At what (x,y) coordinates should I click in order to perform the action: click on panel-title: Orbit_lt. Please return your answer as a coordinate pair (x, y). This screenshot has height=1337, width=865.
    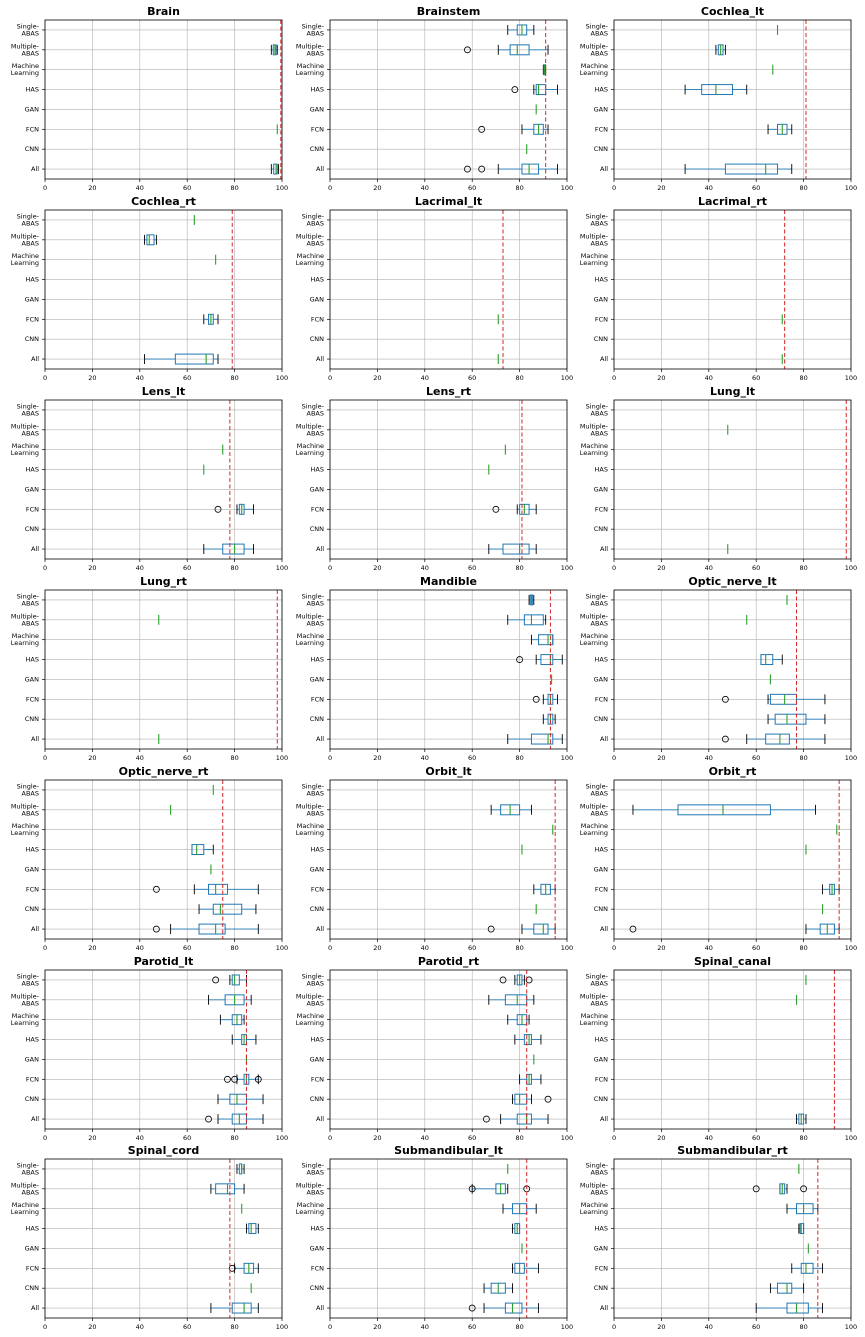
    Looking at the image, I should click on (448, 771).